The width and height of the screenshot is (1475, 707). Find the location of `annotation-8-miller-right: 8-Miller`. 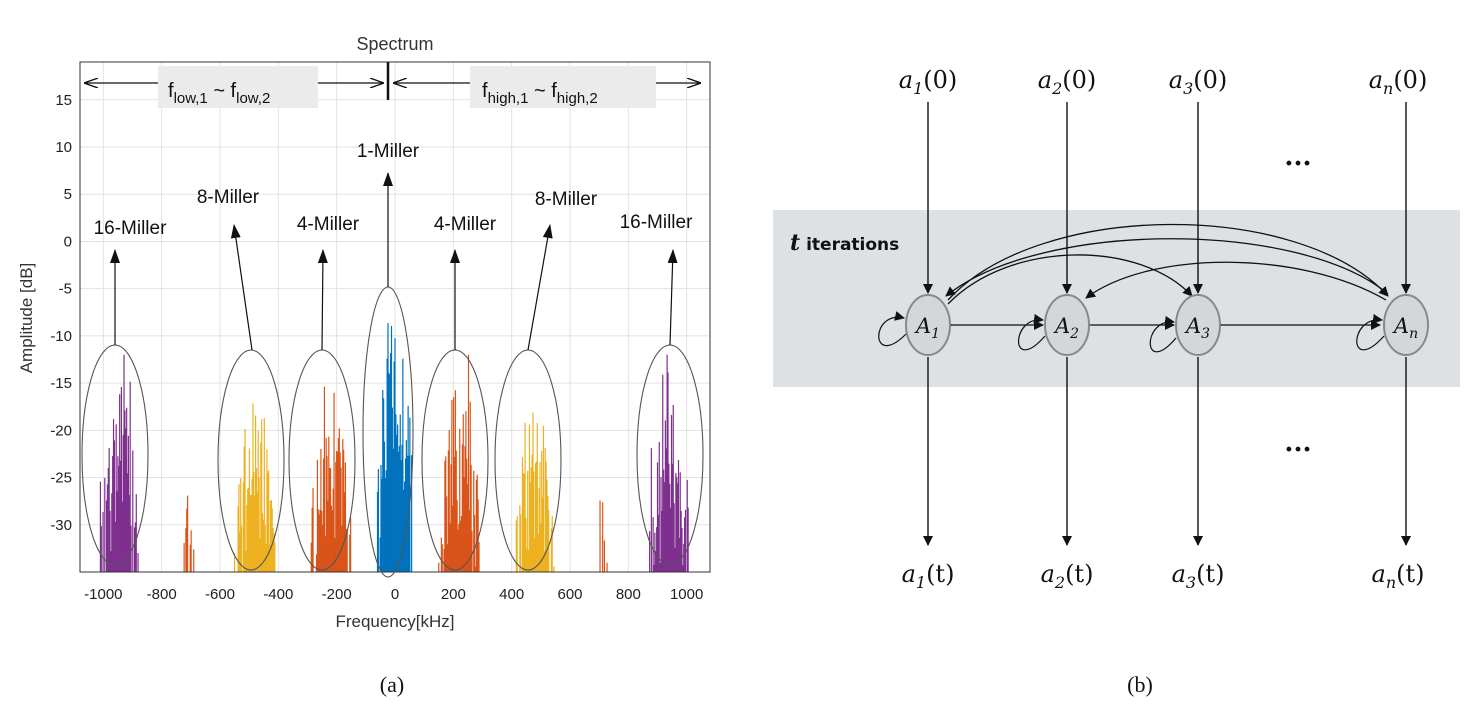

annotation-8-miller-right: 8-Miller is located at coordinates (566, 199).